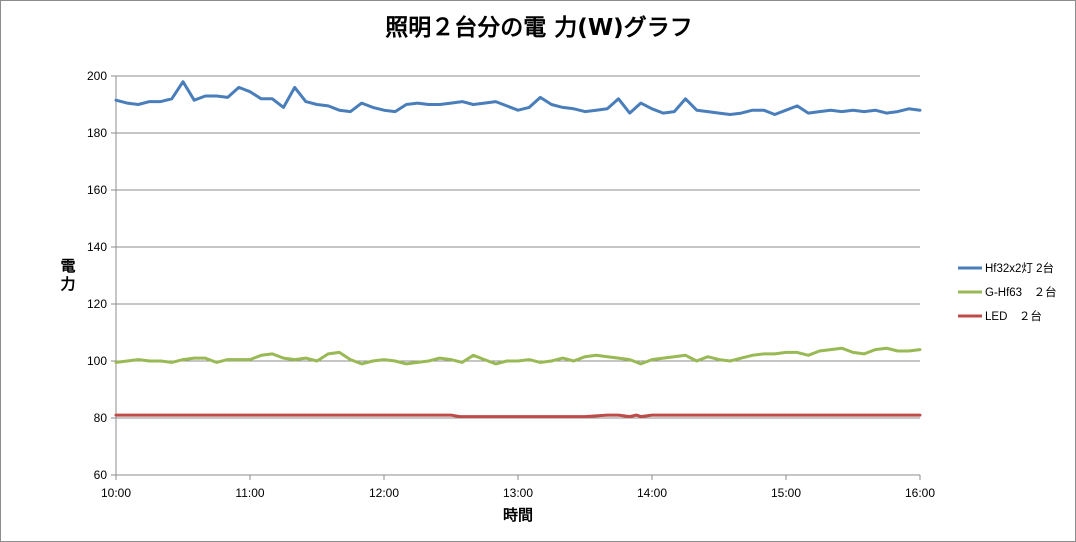  I want to click on y-tick-label: 120, so click(97, 304).